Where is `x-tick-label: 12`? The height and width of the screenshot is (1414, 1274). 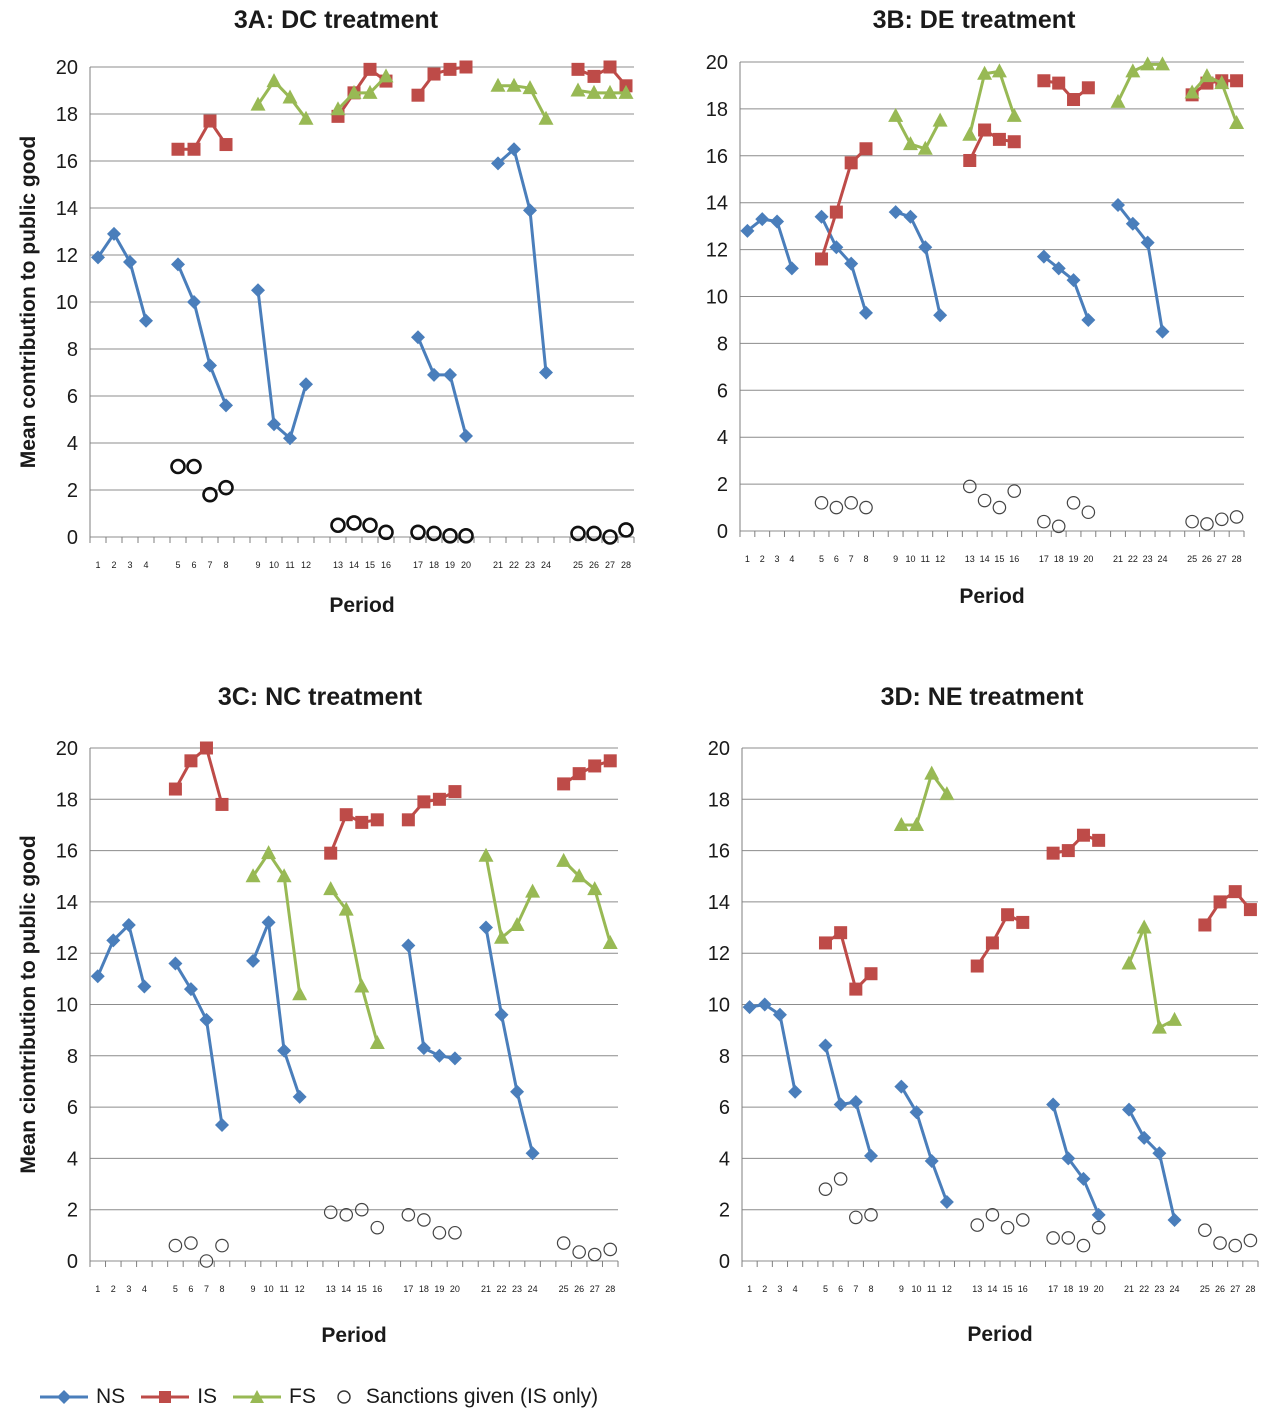 x-tick-label: 12 is located at coordinates (300, 1289).